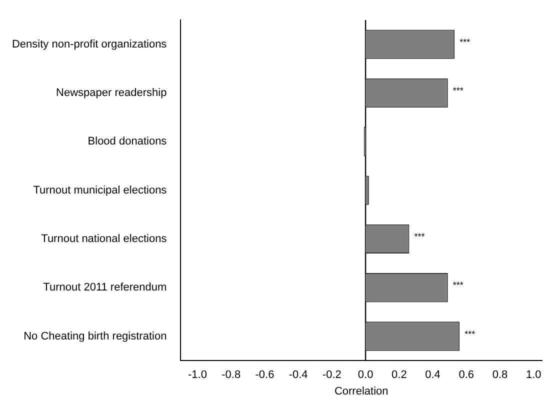  What do you see at coordinates (361, 391) in the screenshot?
I see `x-axis-title: Correlation` at bounding box center [361, 391].